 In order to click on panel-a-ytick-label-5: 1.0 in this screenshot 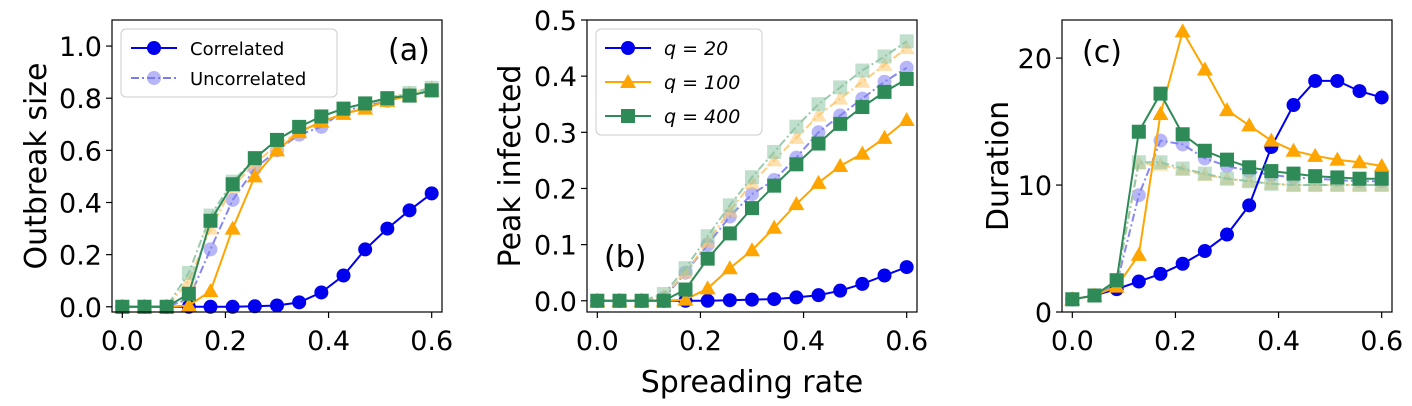, I will do `click(80, 47)`.